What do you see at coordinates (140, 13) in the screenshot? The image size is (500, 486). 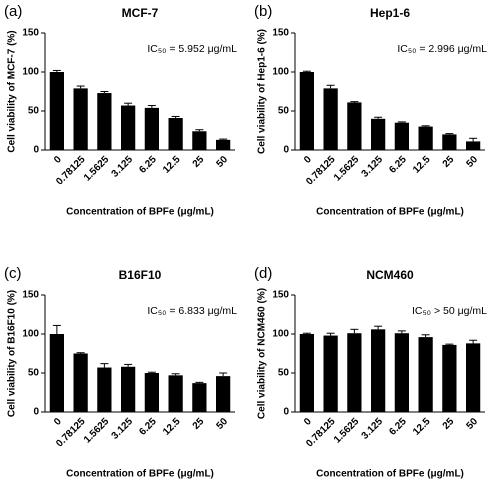 I see `chart-title: MCF-7` at bounding box center [140, 13].